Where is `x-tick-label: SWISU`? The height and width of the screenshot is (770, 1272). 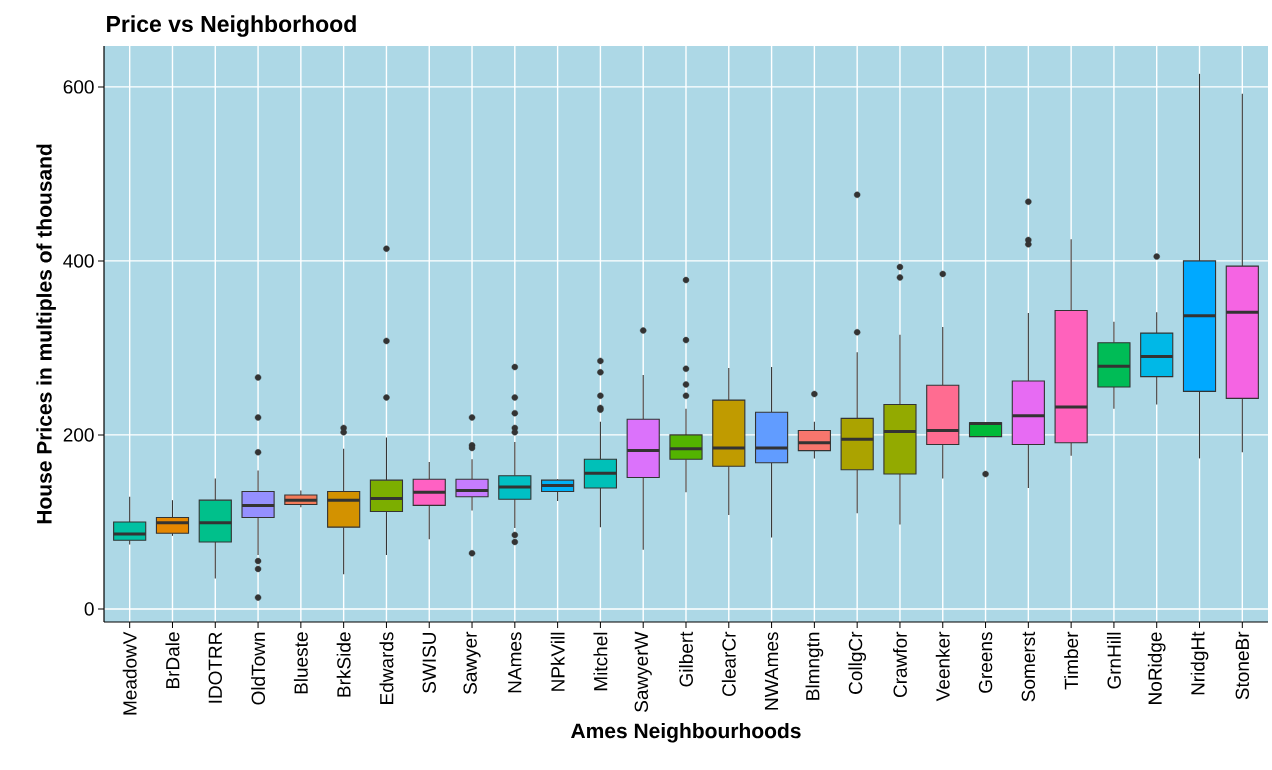 x-tick-label: SWISU is located at coordinates (429, 662).